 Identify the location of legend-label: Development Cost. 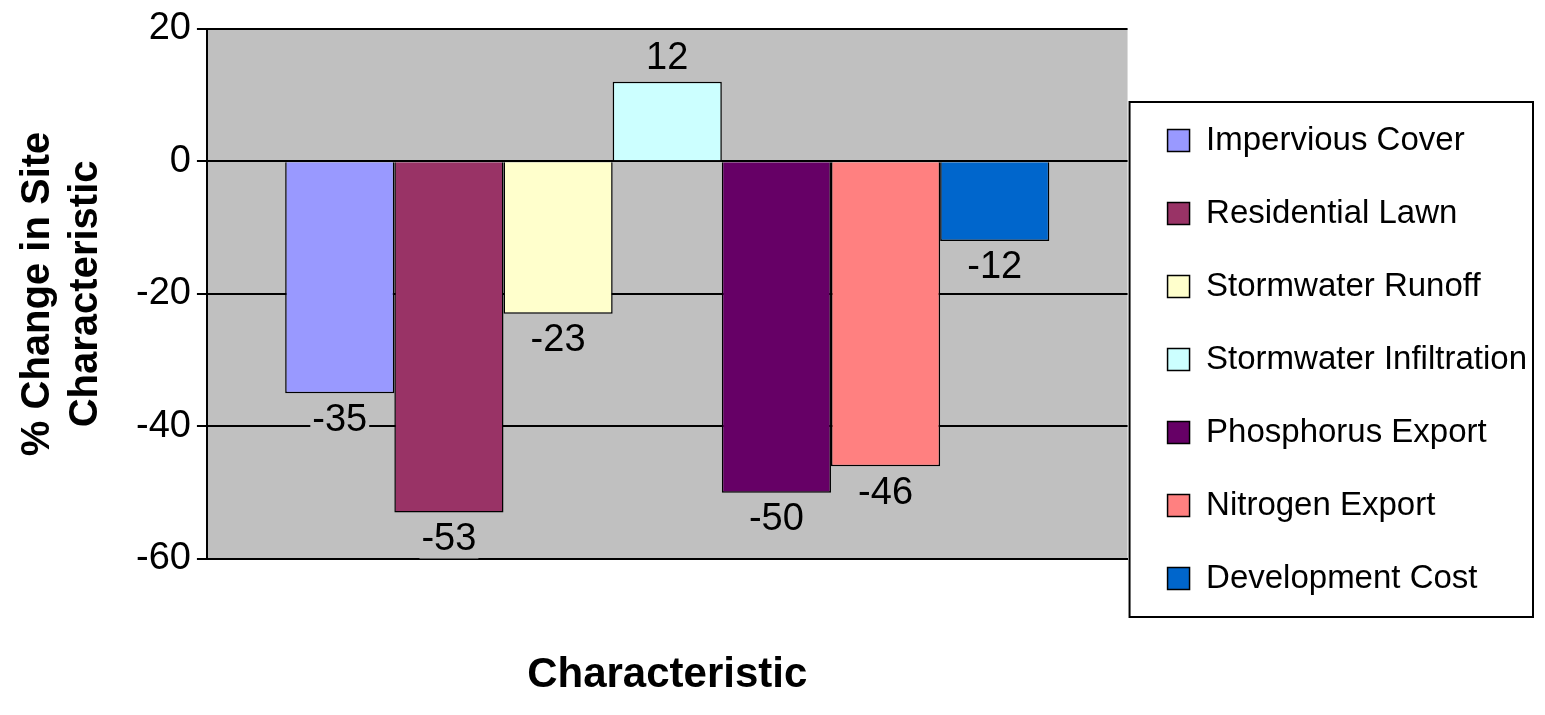
(1342, 576).